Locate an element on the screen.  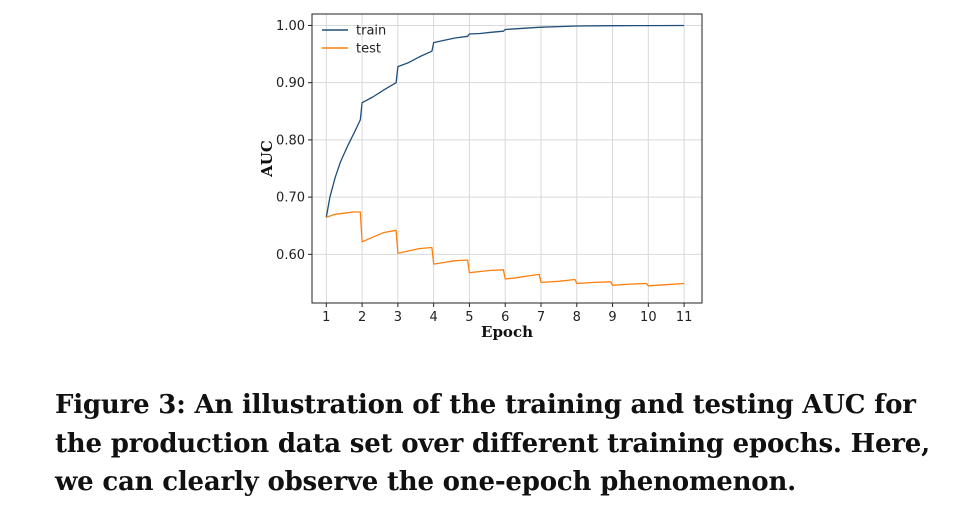
x-axis-label: Epoch is located at coordinates (507, 332).